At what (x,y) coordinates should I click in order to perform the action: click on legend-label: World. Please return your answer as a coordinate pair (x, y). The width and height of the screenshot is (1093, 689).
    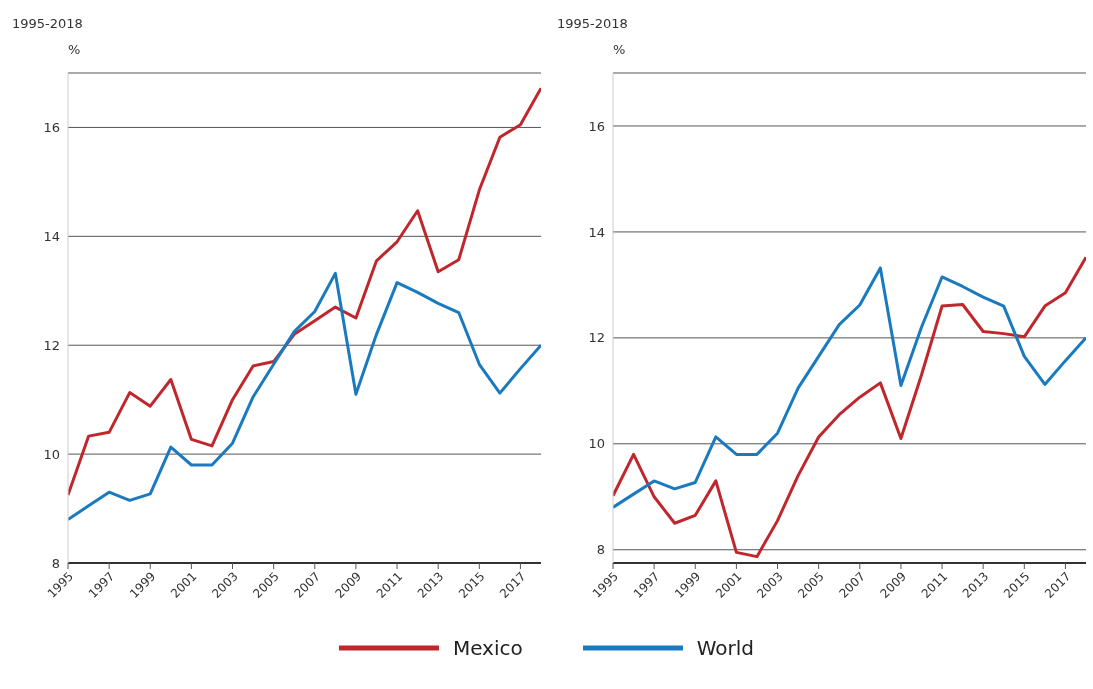
    Looking at the image, I should click on (725, 648).